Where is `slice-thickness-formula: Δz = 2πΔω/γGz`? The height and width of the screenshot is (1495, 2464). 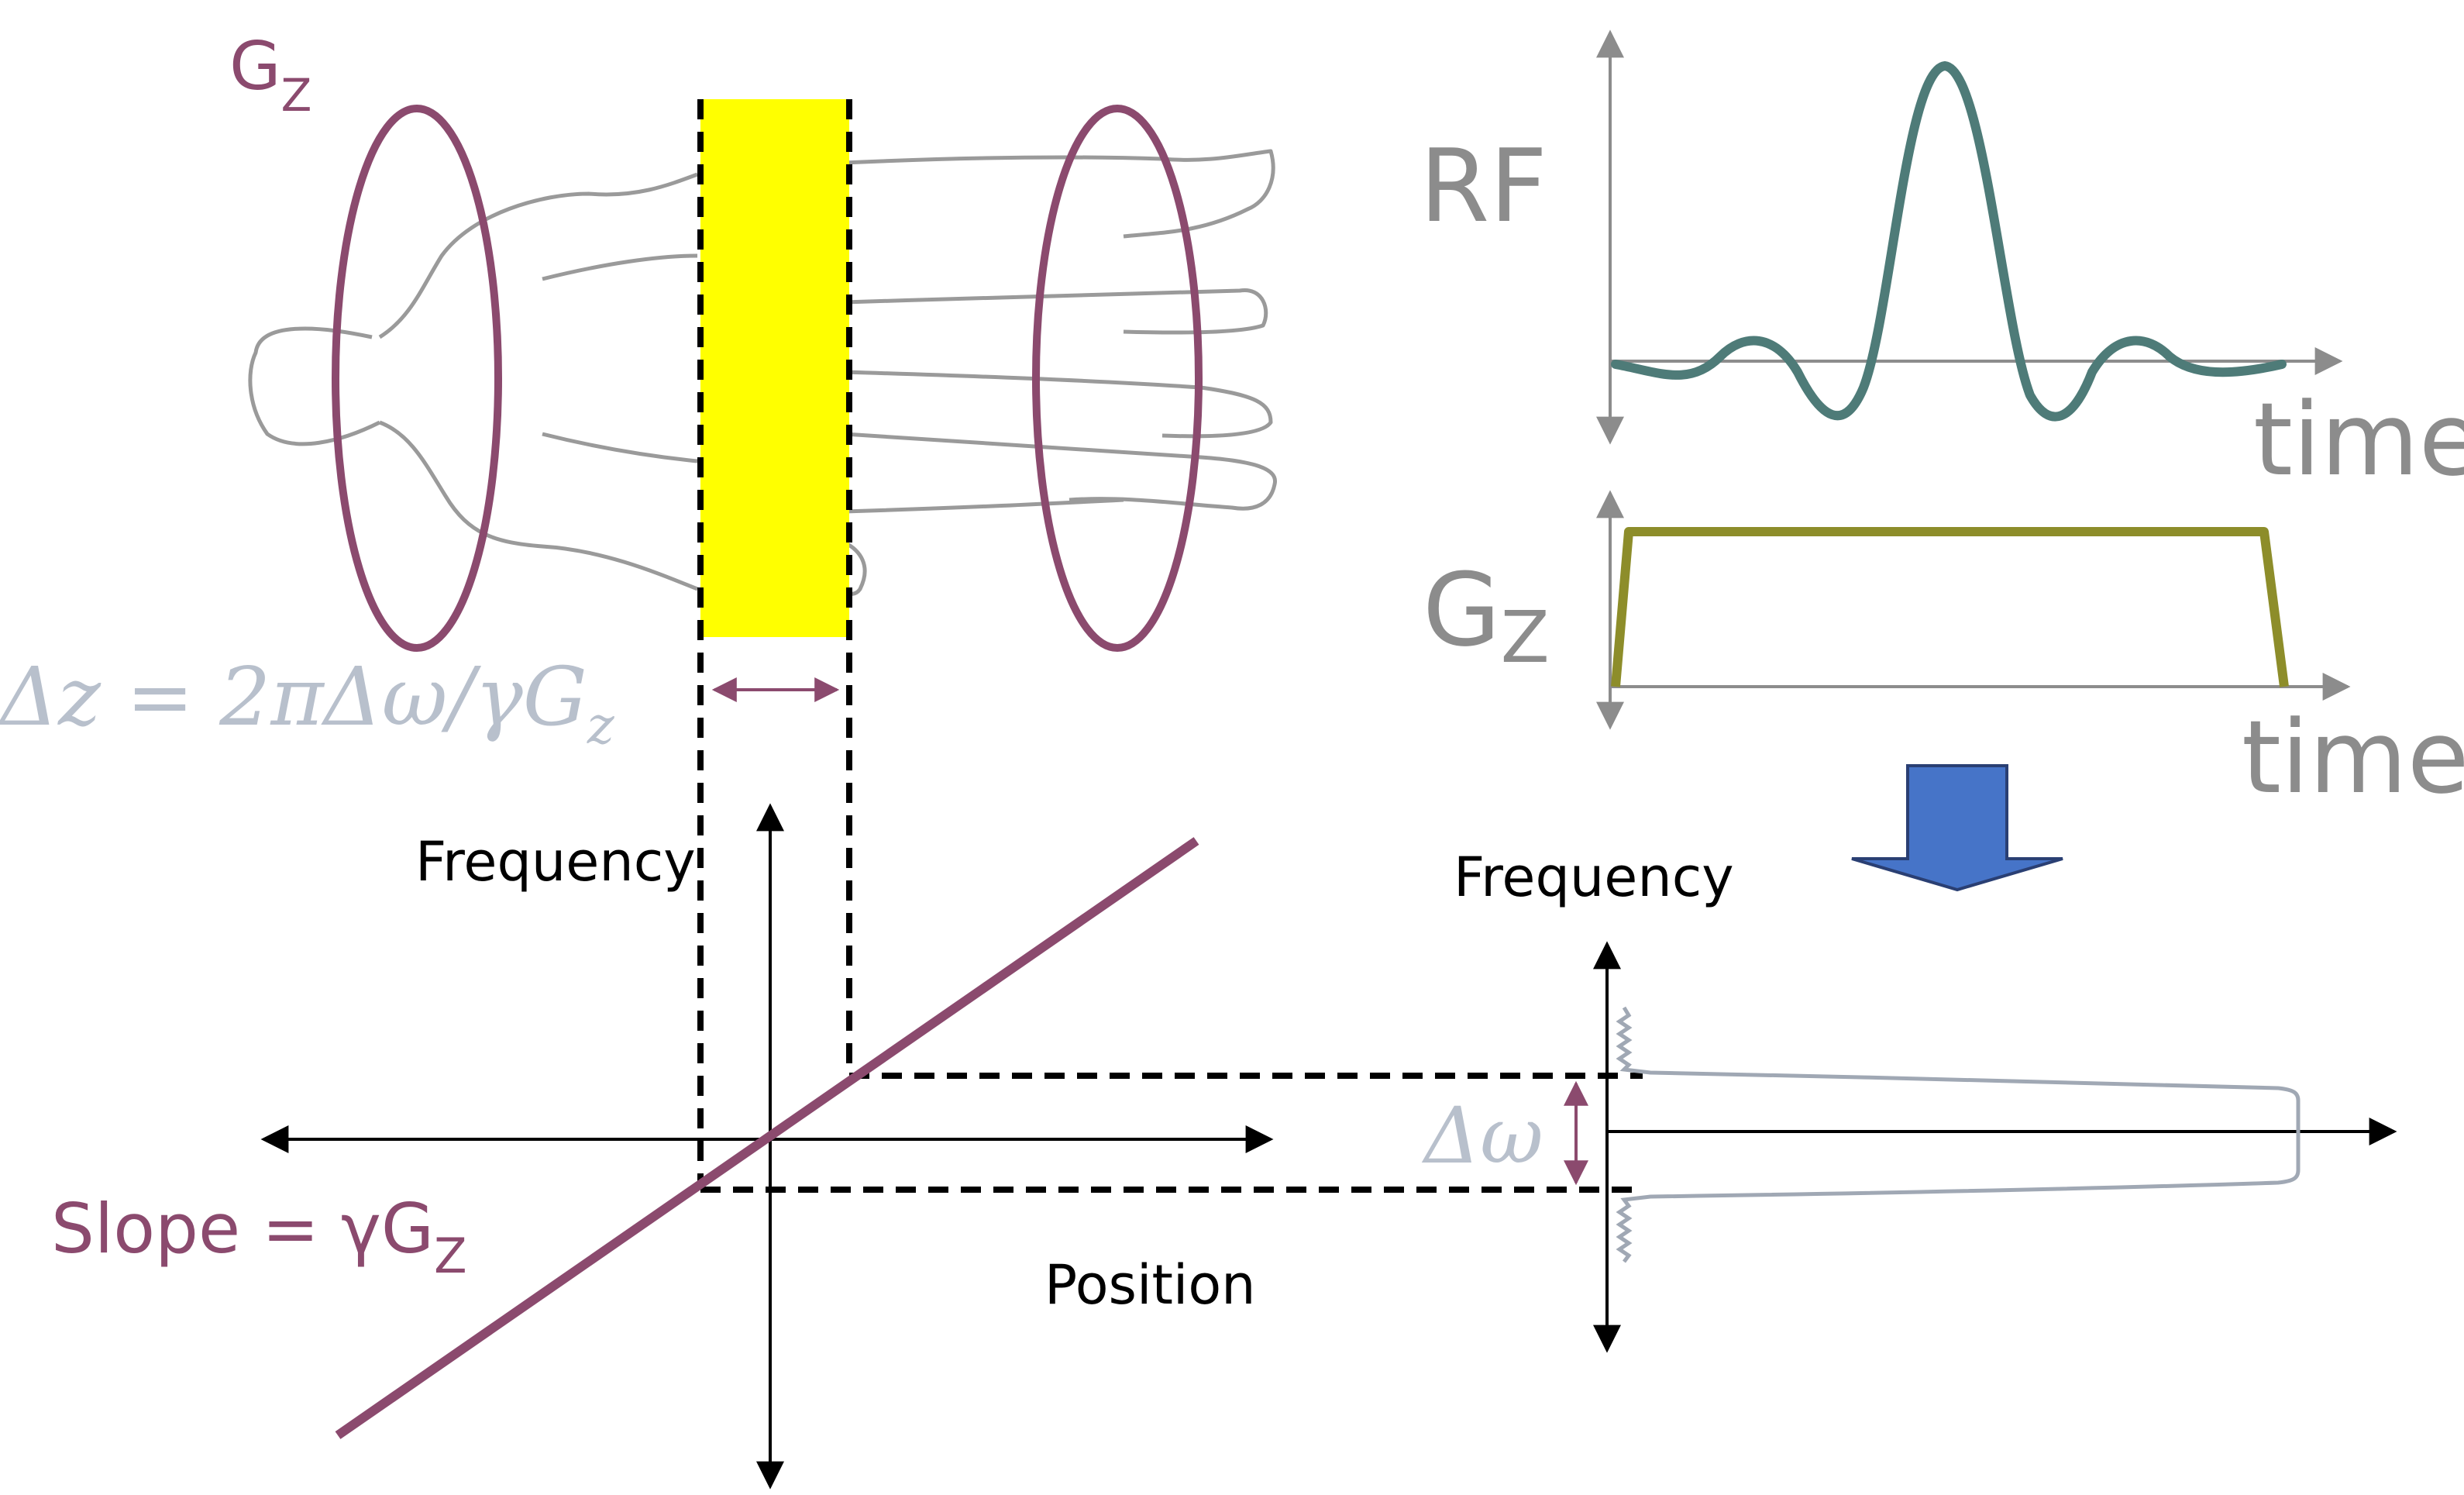
slice-thickness-formula: Δz = 2πΔω/γGz is located at coordinates (307, 702).